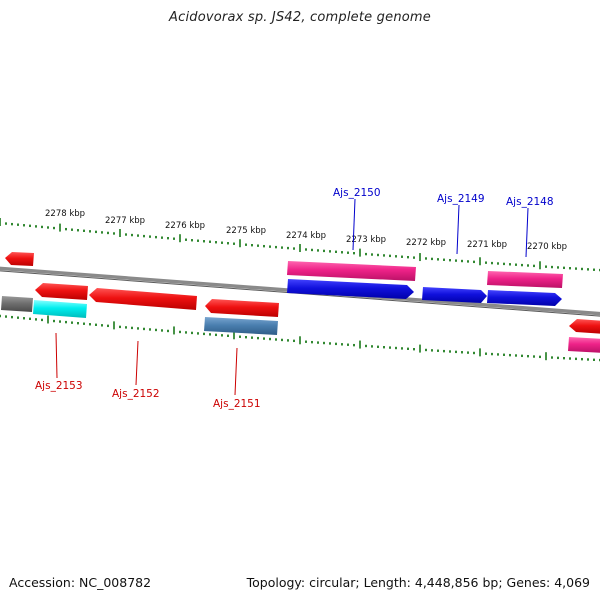 This screenshot has width=600, height=600. What do you see at coordinates (525, 279) in the screenshot?
I see `pink-feature-ajs2148` at bounding box center [525, 279].